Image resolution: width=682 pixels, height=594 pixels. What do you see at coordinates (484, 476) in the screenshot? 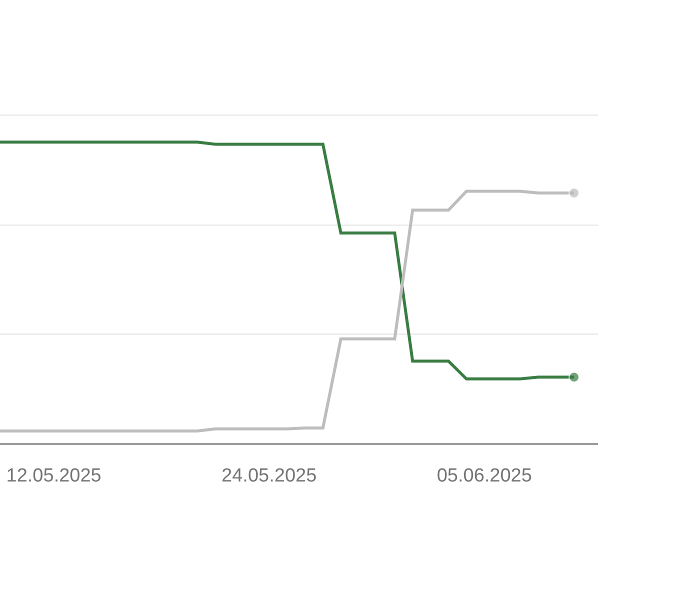
I see `x-tick-label: 05.06.2025` at bounding box center [484, 476].